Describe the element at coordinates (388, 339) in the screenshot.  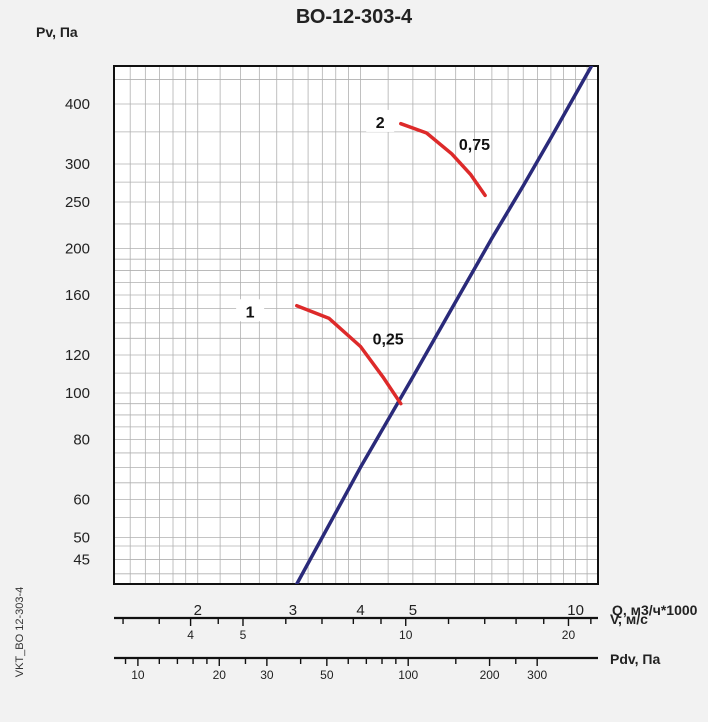
I see `annotation-label: 0,25` at that location.